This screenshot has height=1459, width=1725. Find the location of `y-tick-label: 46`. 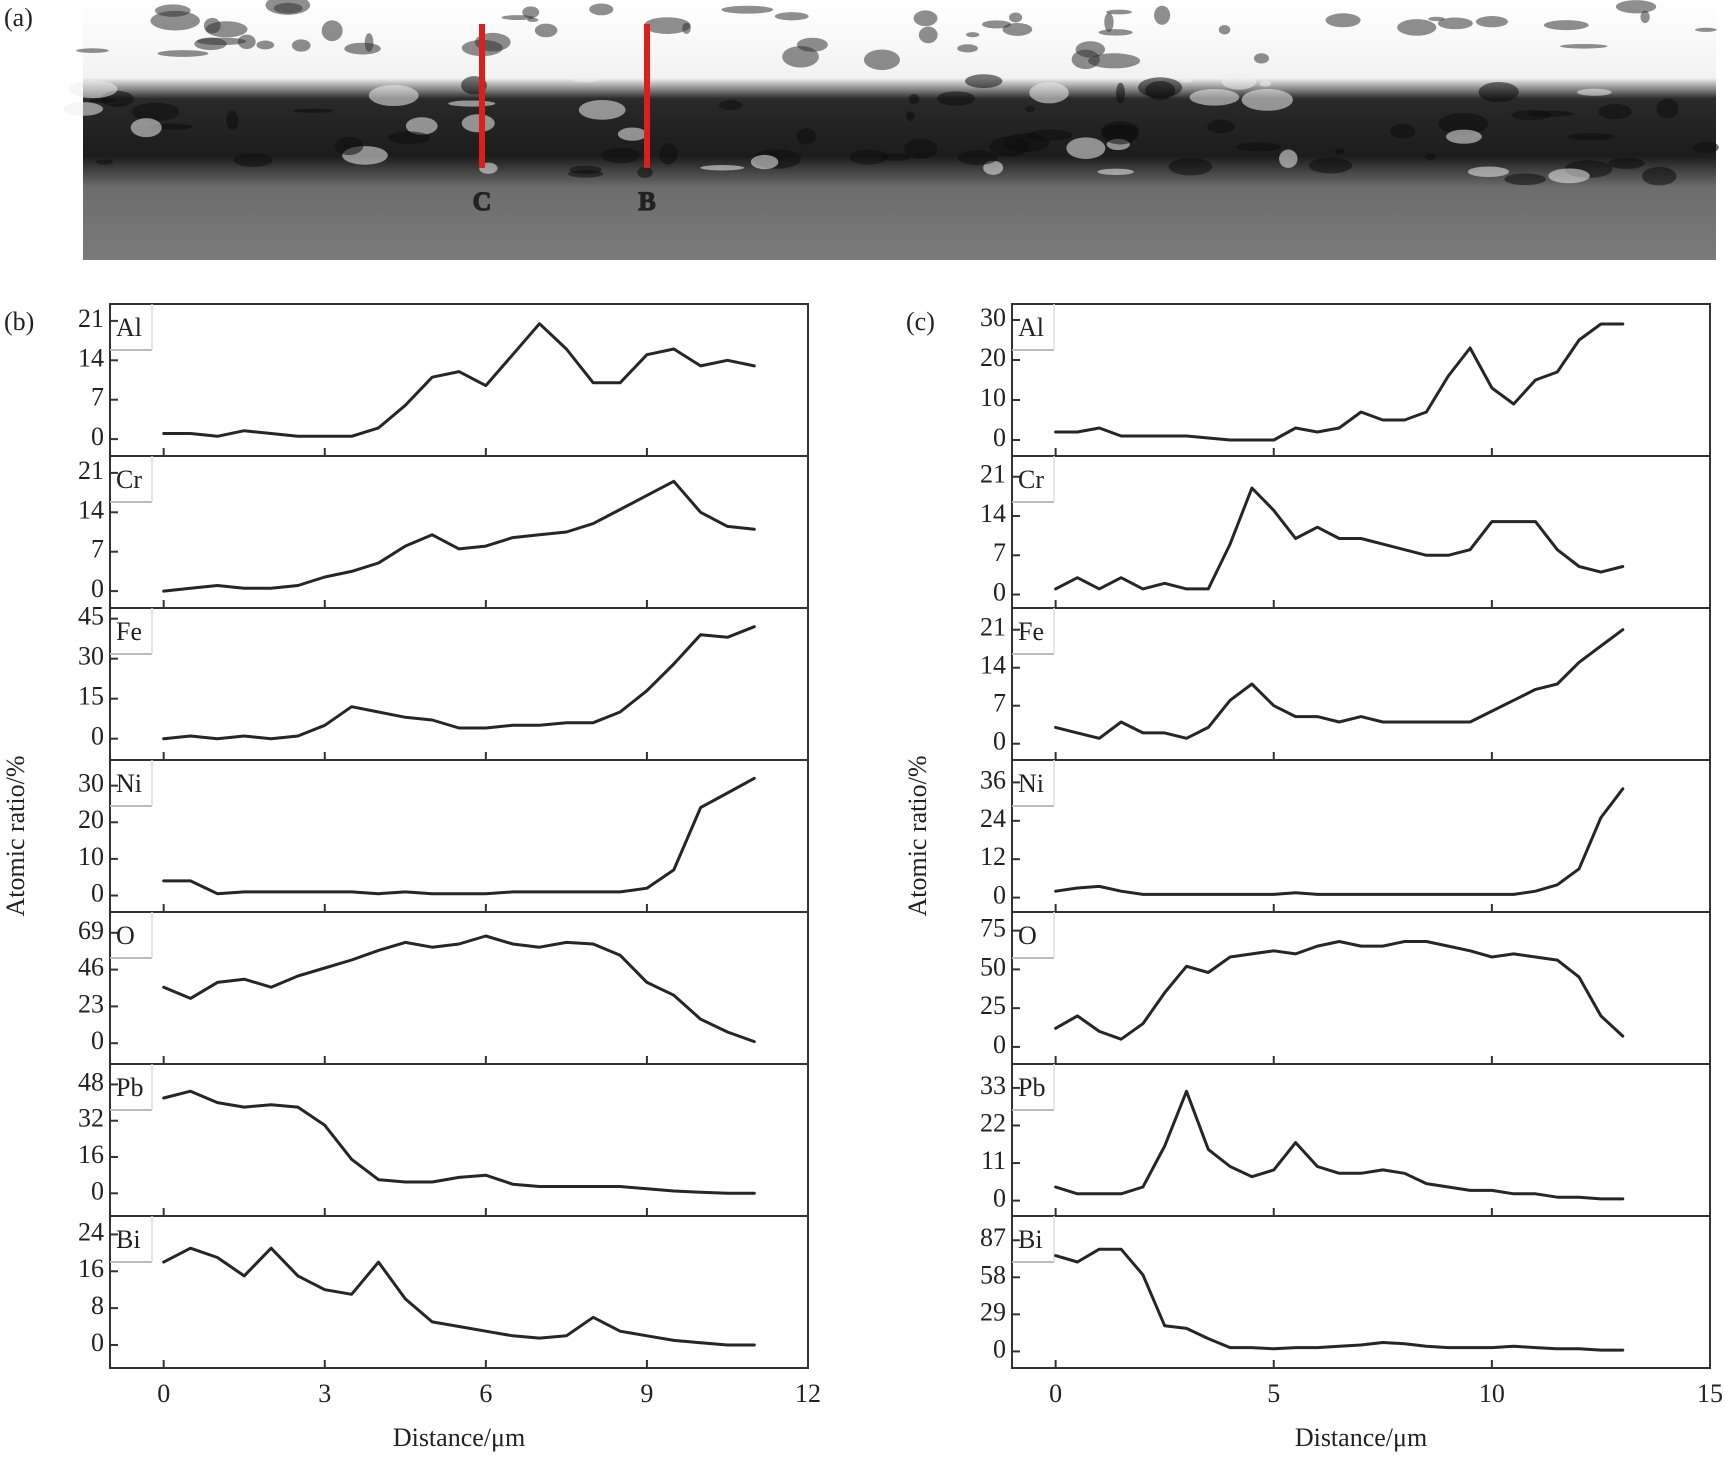

y-tick-label: 46 is located at coordinates (91, 967).